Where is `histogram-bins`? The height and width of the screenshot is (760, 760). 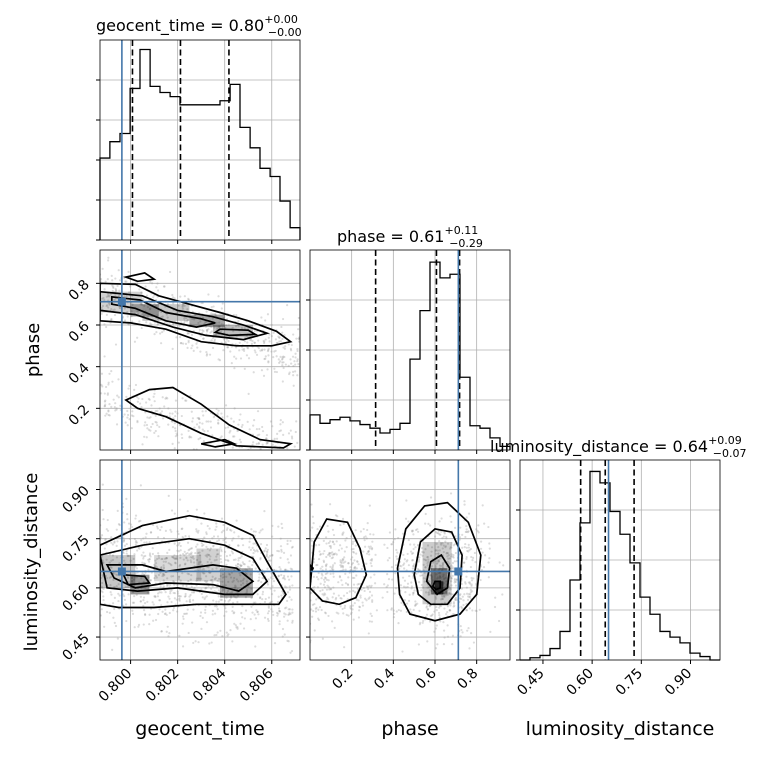
histogram-bins is located at coordinates (620, 565).